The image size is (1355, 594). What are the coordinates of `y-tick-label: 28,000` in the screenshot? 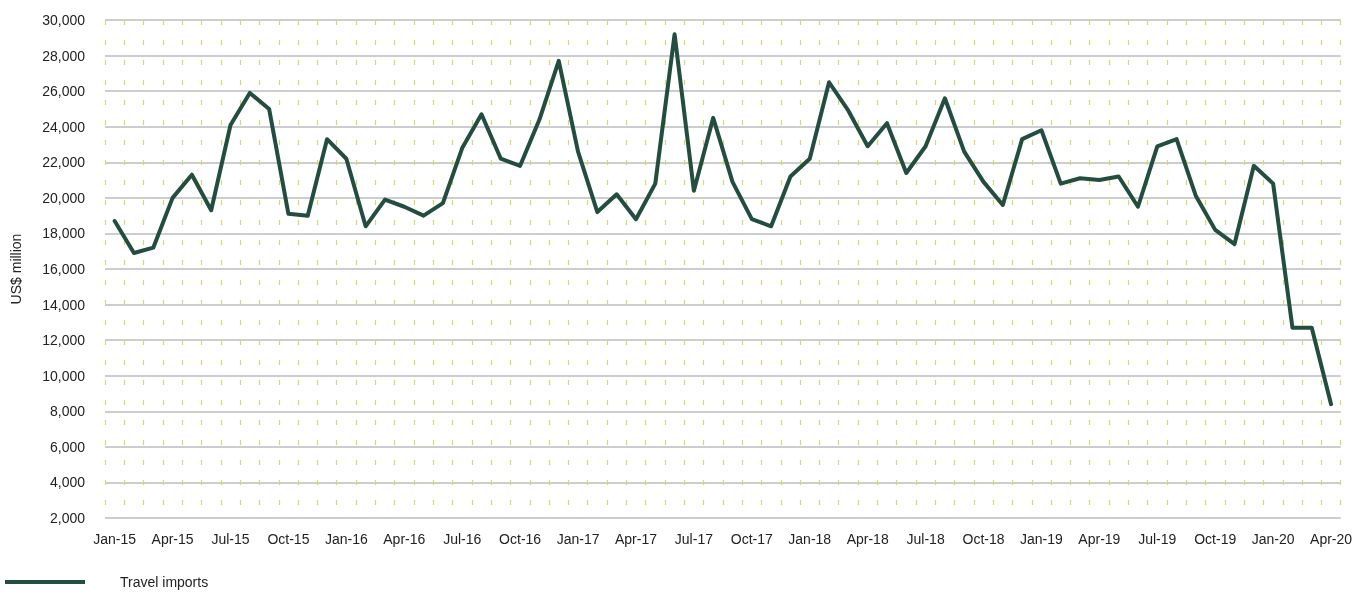 It's located at (64, 55).